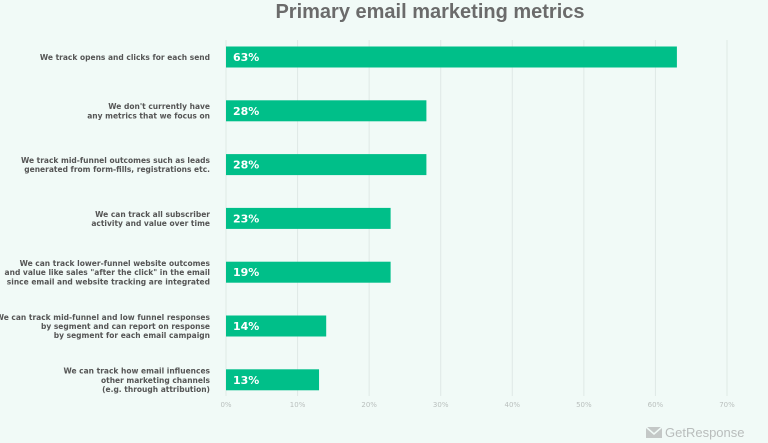  What do you see at coordinates (369, 405) in the screenshot?
I see `x-tick-label: 20%` at bounding box center [369, 405].